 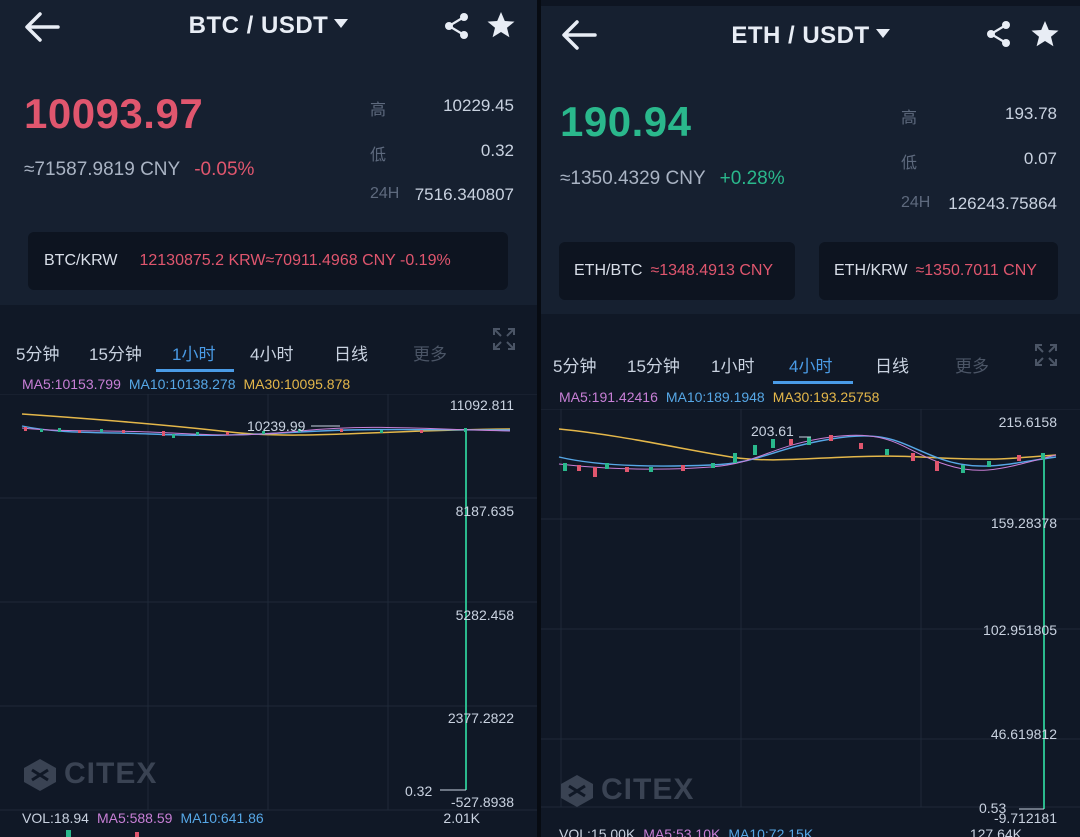 I want to click on high-value: 193.78, so click(x=1031, y=113).